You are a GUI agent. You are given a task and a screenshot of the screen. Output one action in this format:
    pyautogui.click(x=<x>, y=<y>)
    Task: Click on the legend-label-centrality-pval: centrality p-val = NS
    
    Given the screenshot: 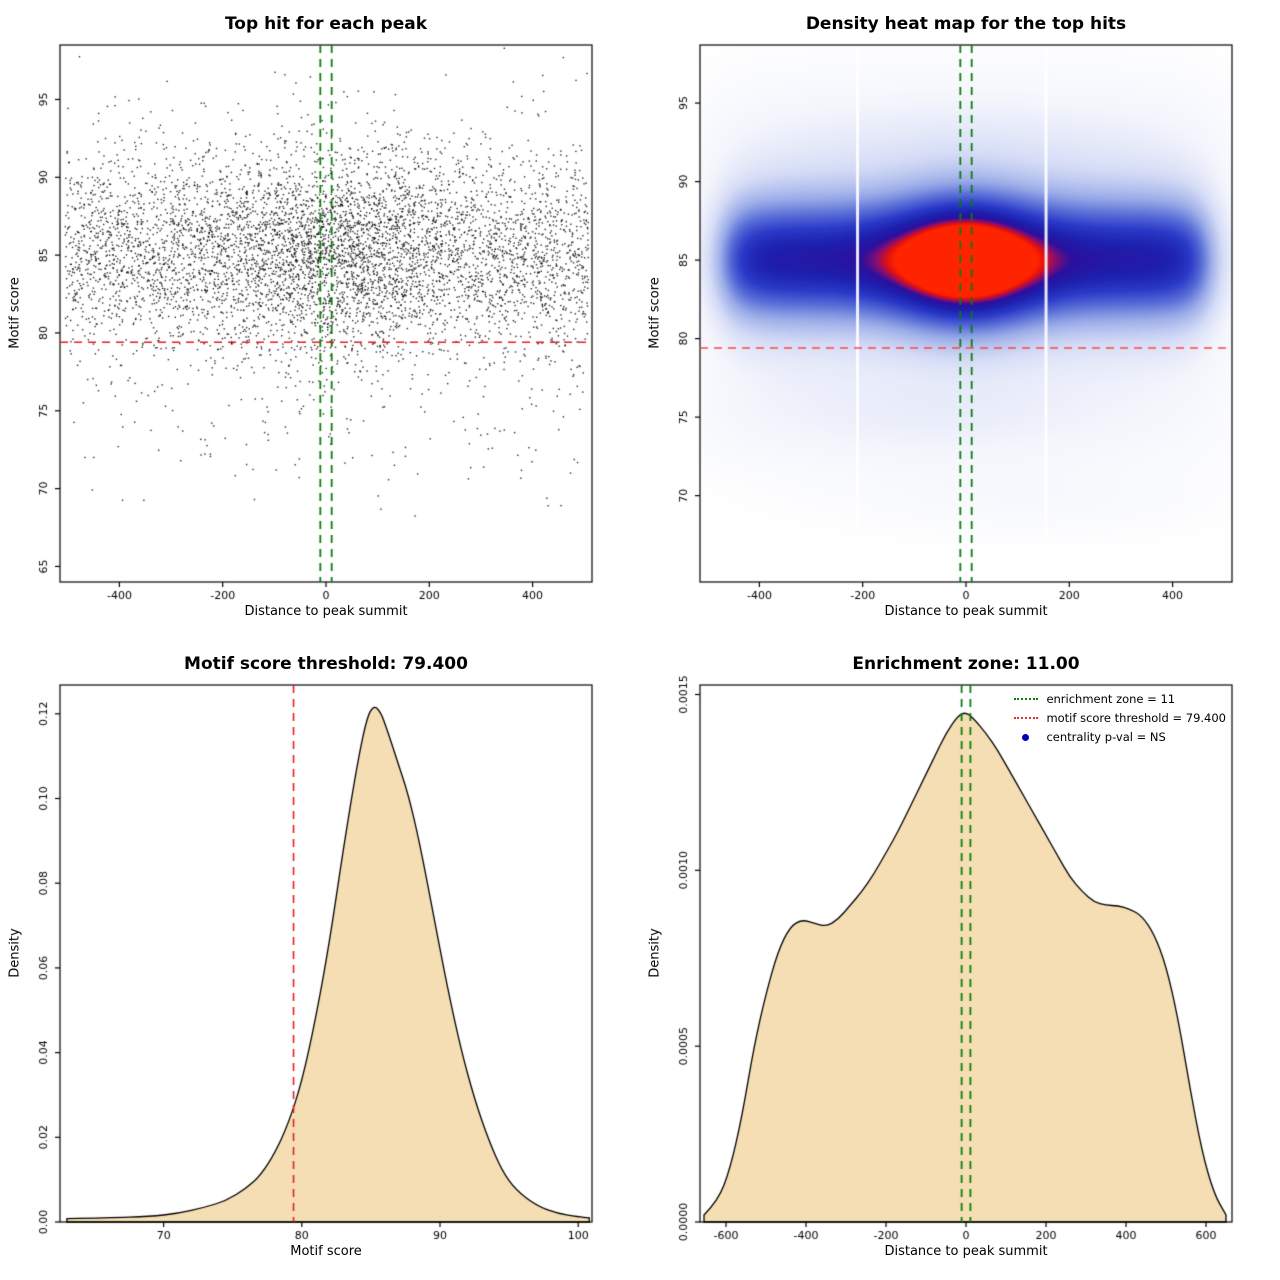 What is the action you would take?
    pyautogui.click(x=1106, y=737)
    